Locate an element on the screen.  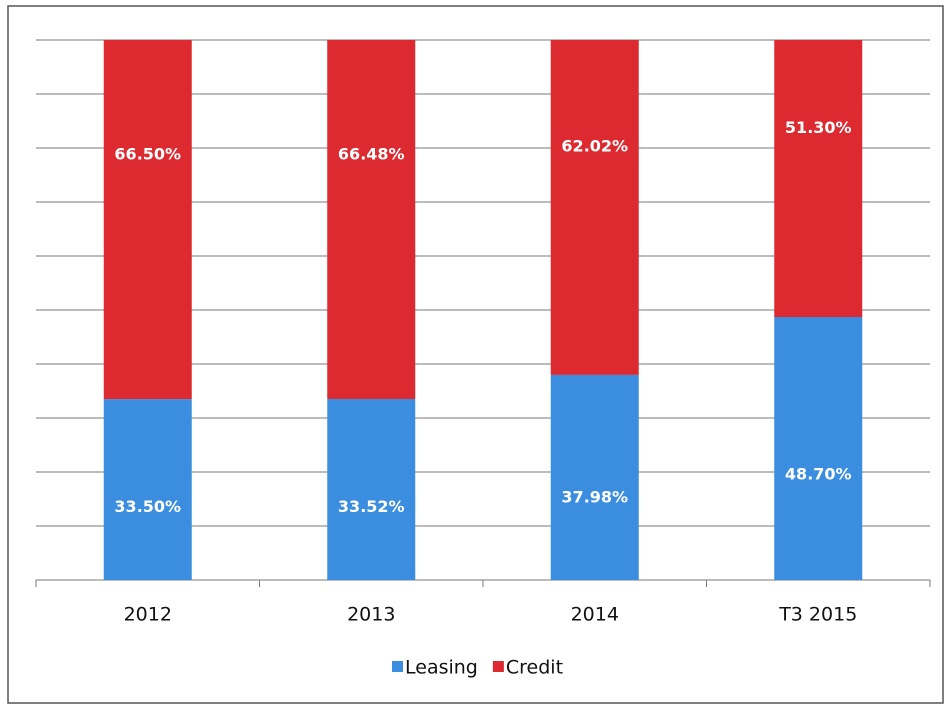
legend-label: Credit is located at coordinates (534, 668).